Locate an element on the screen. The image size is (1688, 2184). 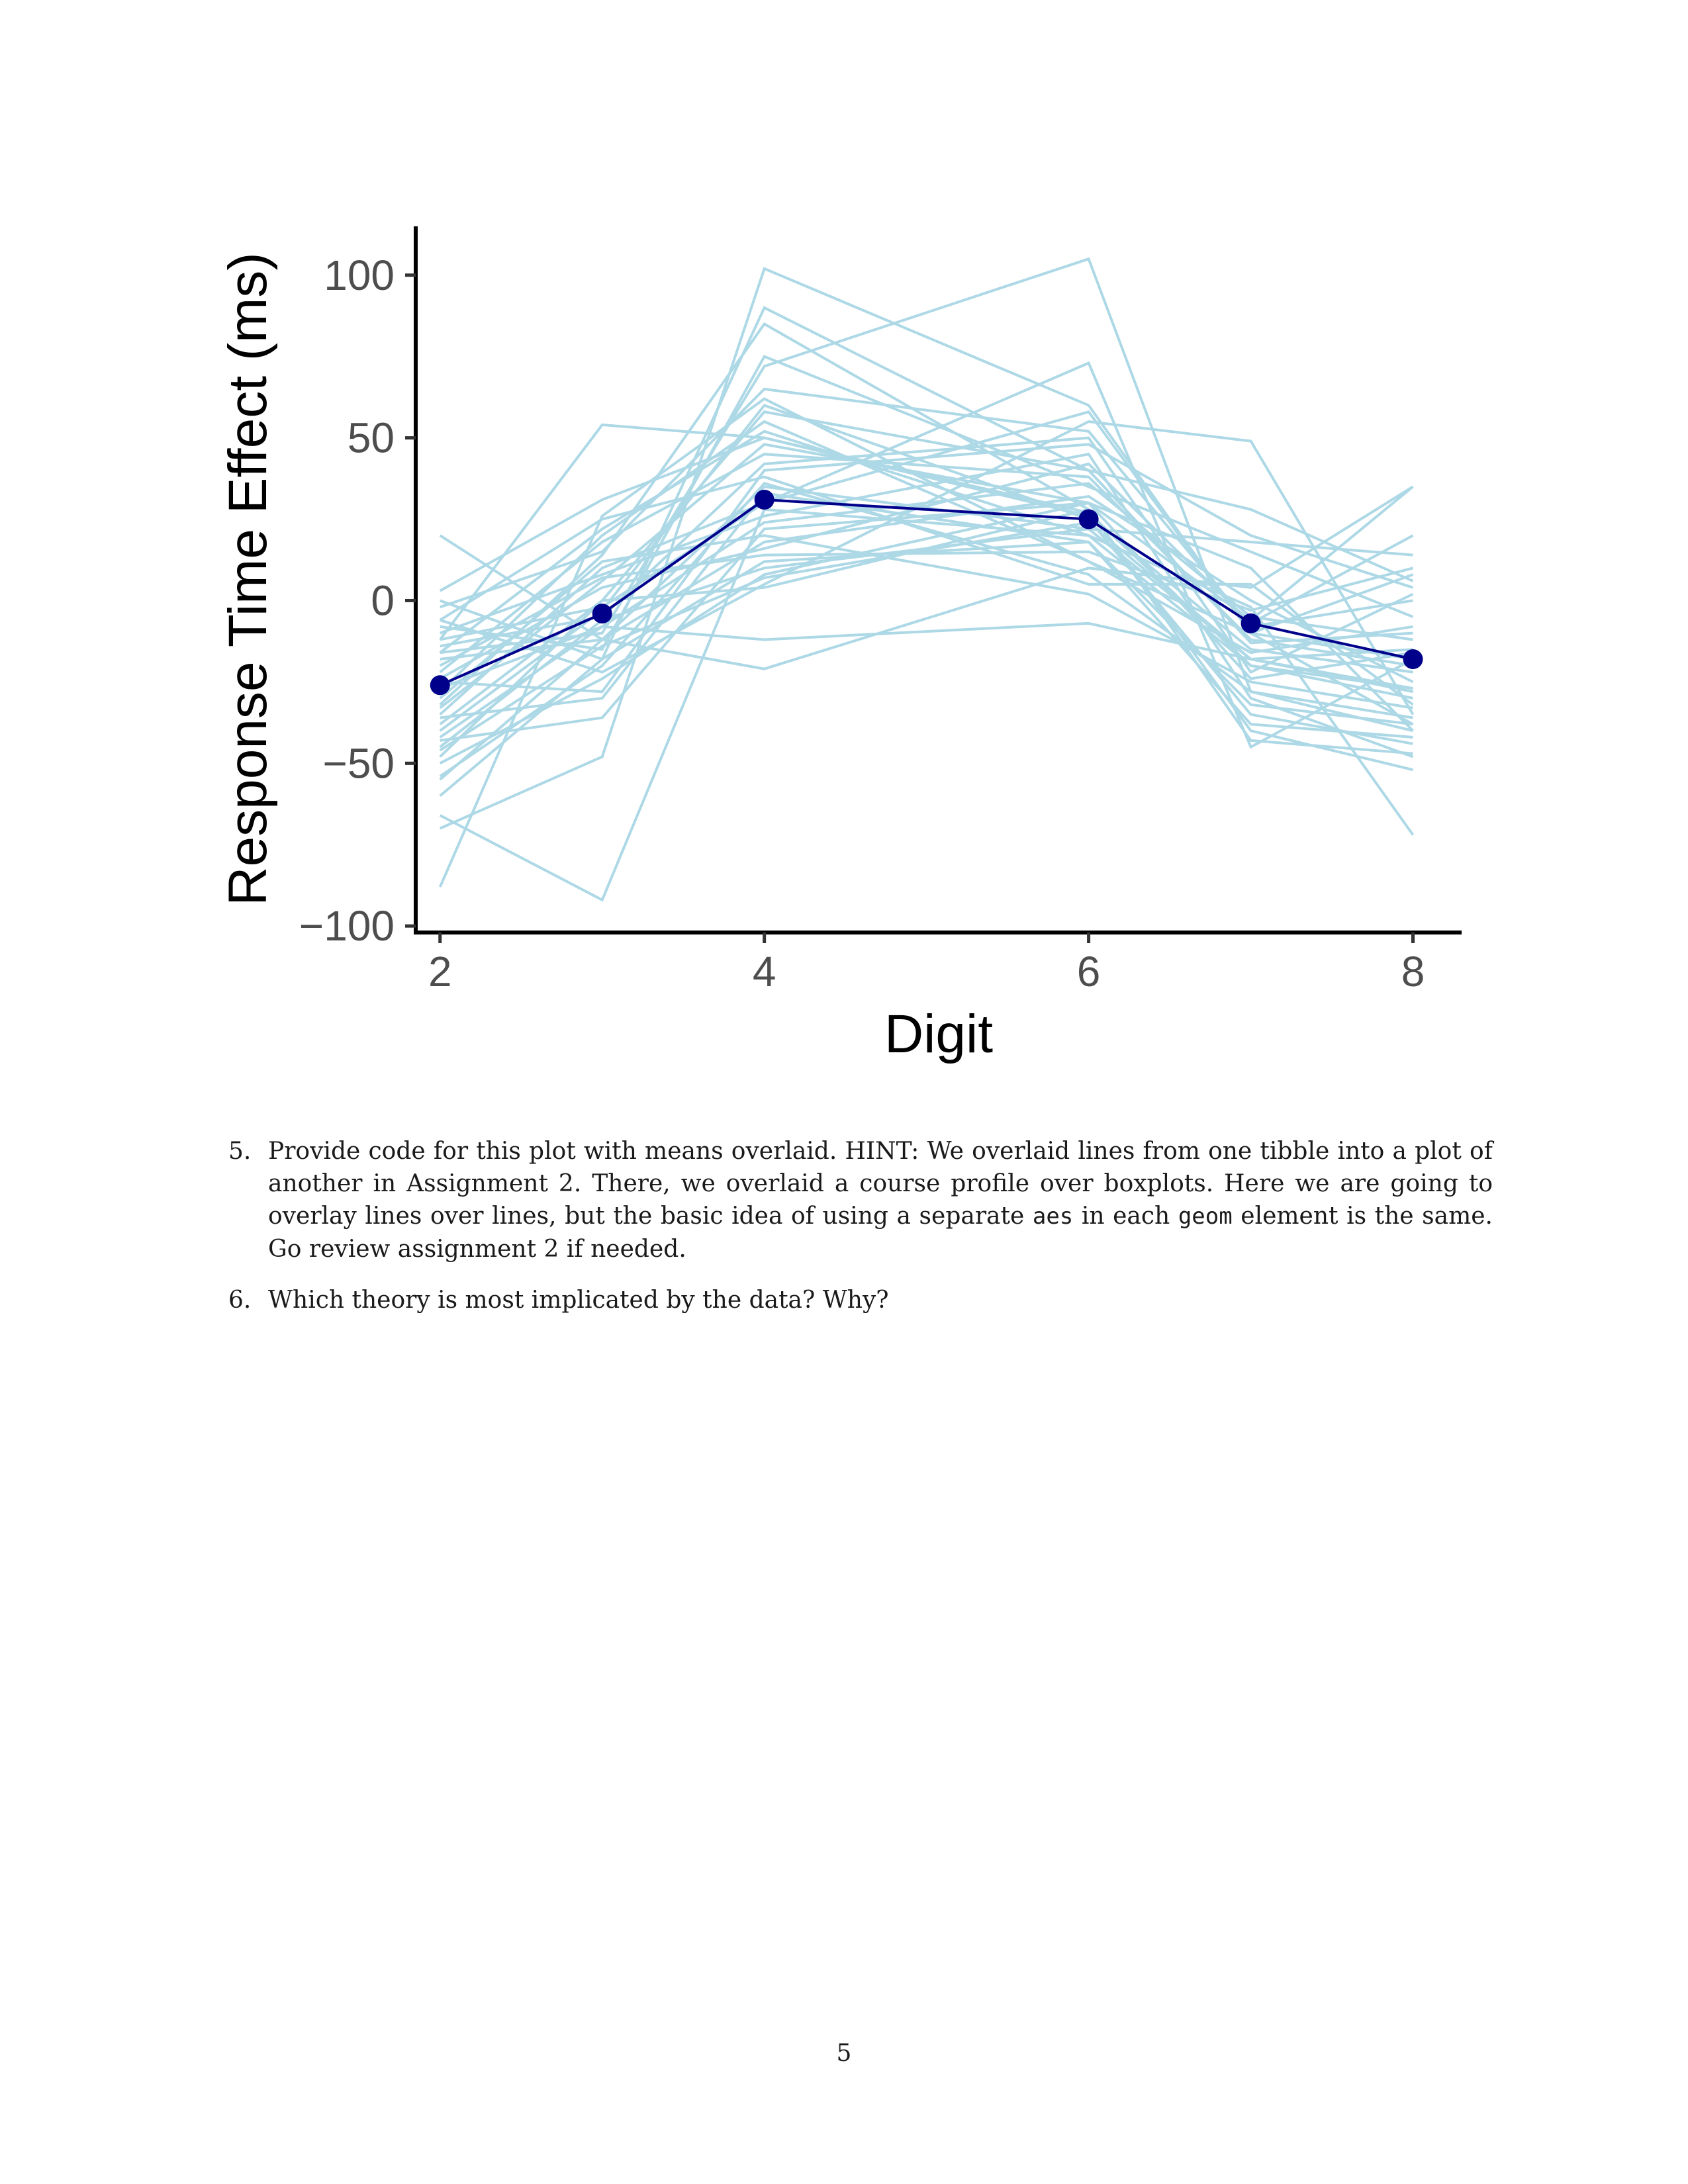
y-axis-ticks: −100 −50 0 50 100 is located at coordinates (357, 600).